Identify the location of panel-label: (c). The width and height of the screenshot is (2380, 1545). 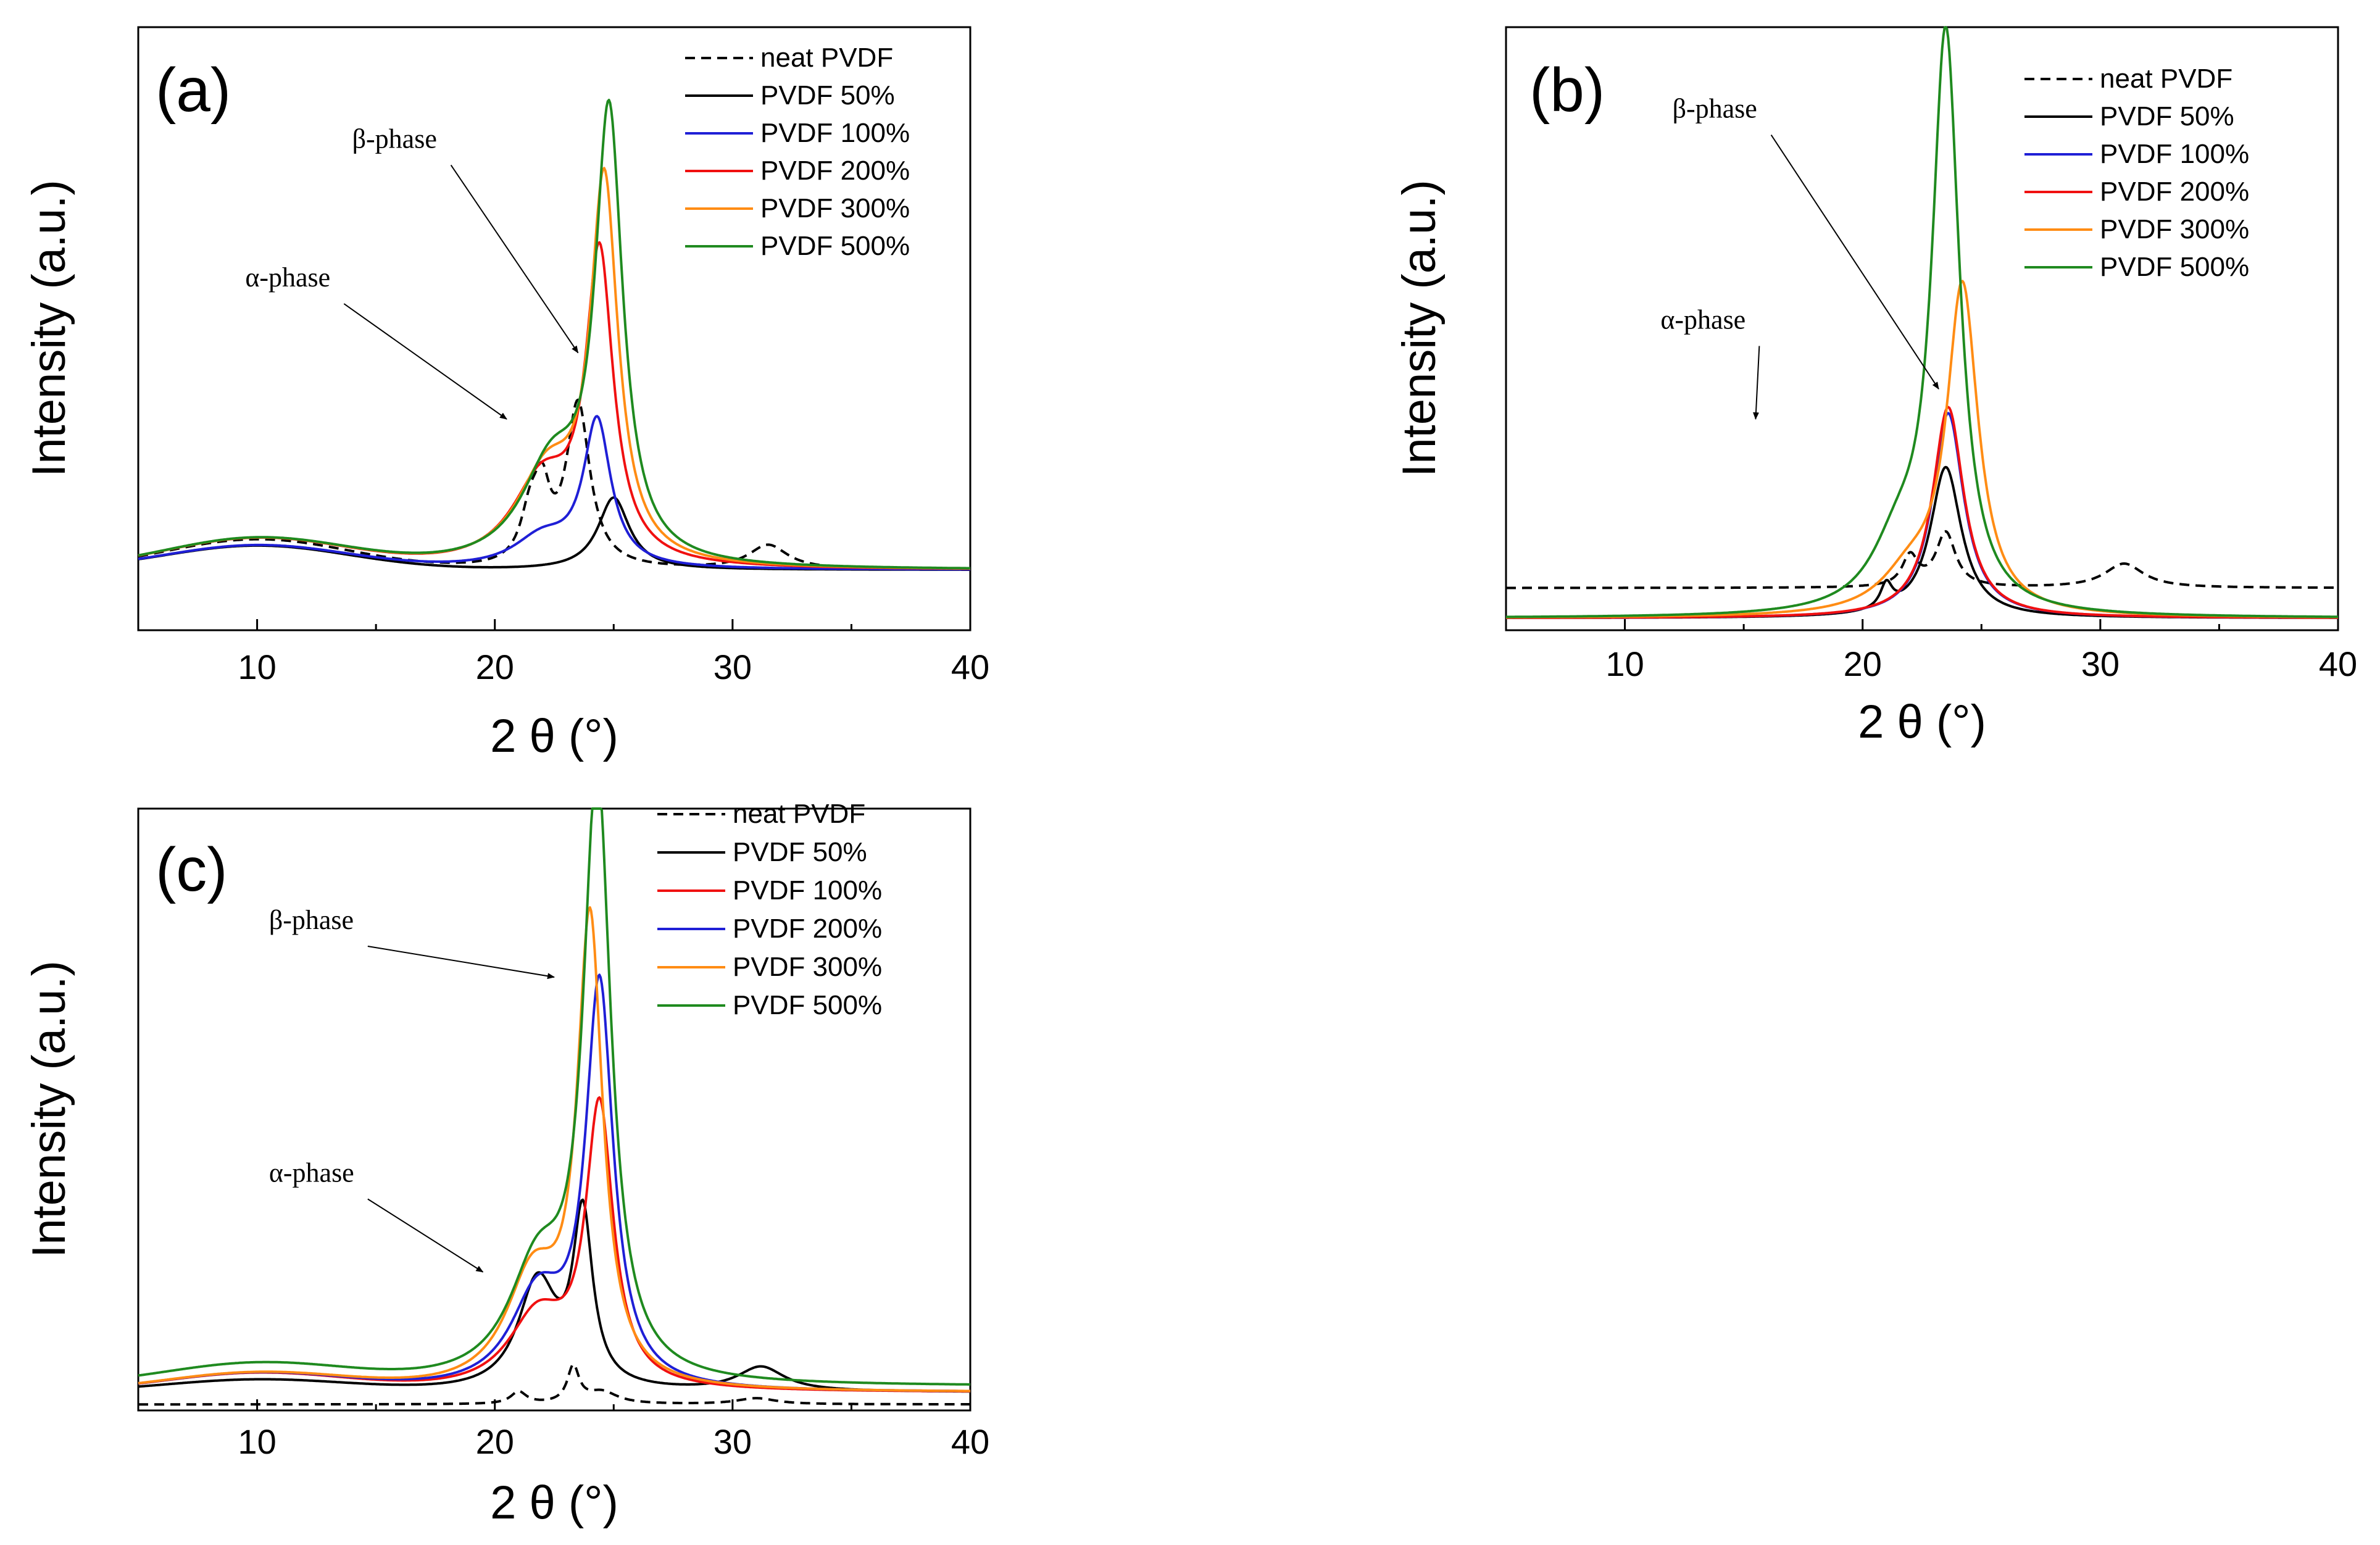
(192, 870).